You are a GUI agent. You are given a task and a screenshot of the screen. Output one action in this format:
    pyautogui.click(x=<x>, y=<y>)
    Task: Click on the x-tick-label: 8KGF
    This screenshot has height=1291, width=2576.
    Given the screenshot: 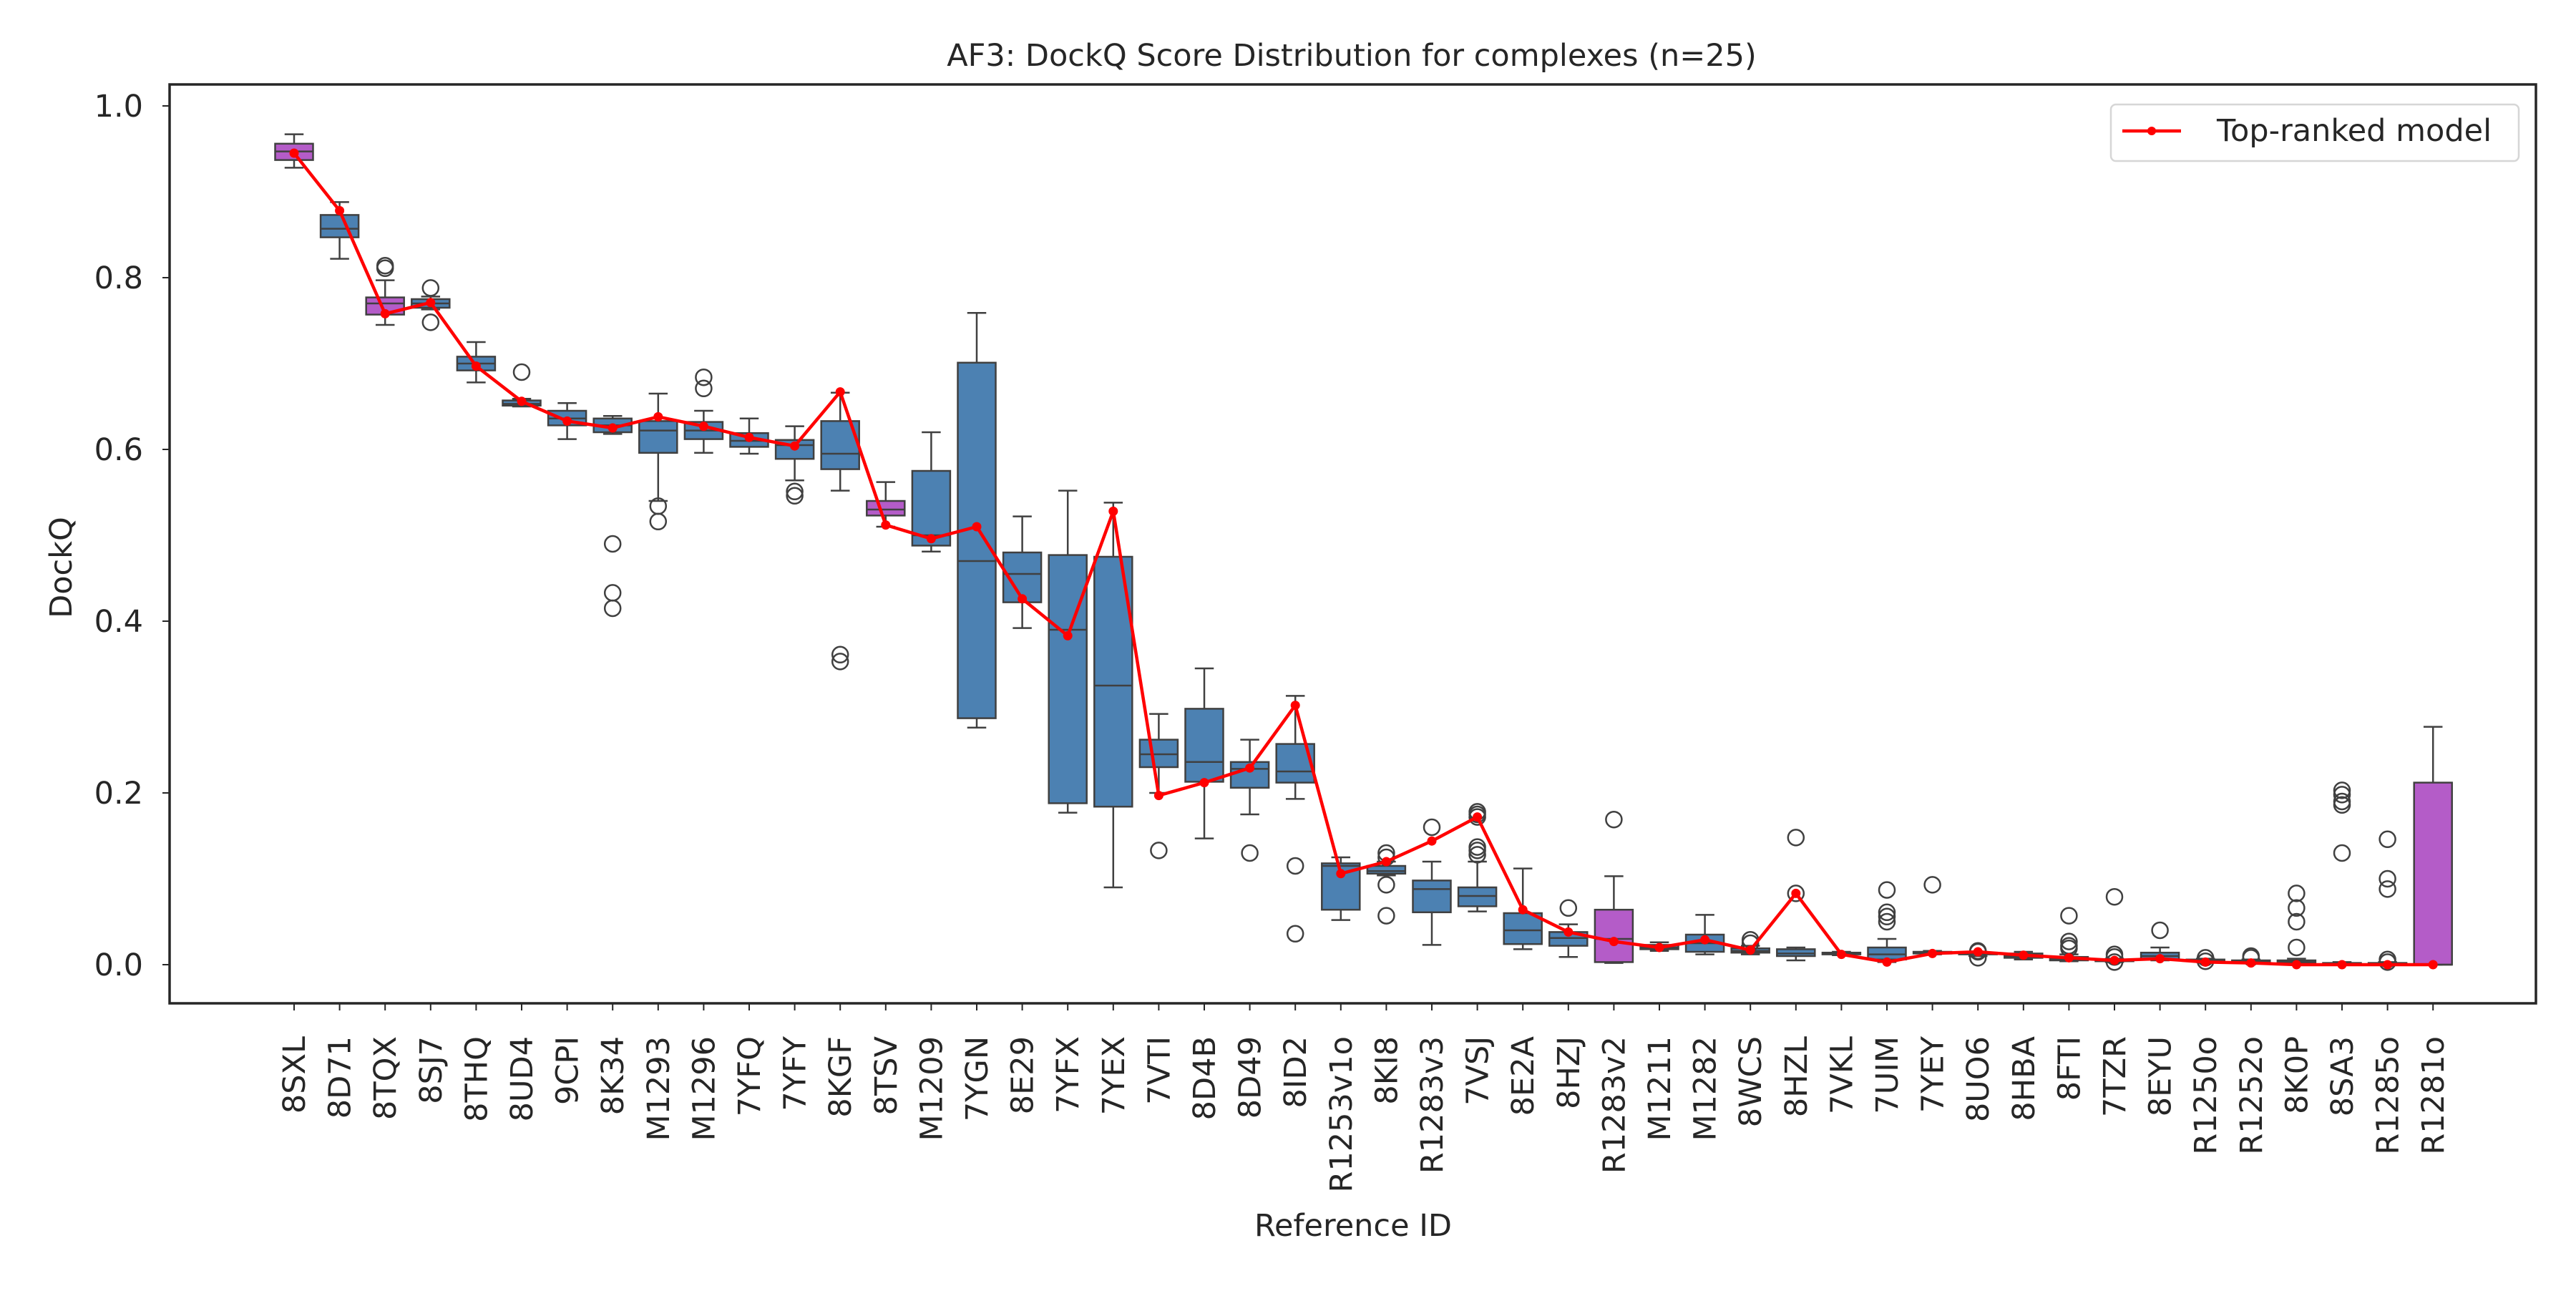 What is the action you would take?
    pyautogui.click(x=841, y=1077)
    